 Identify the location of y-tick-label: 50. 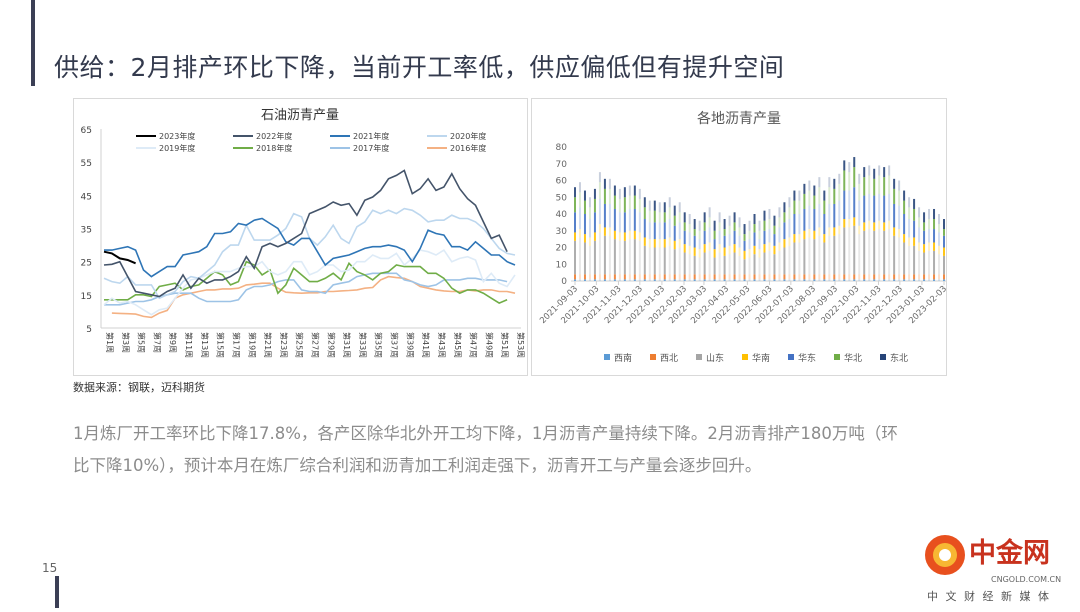
(562, 198).